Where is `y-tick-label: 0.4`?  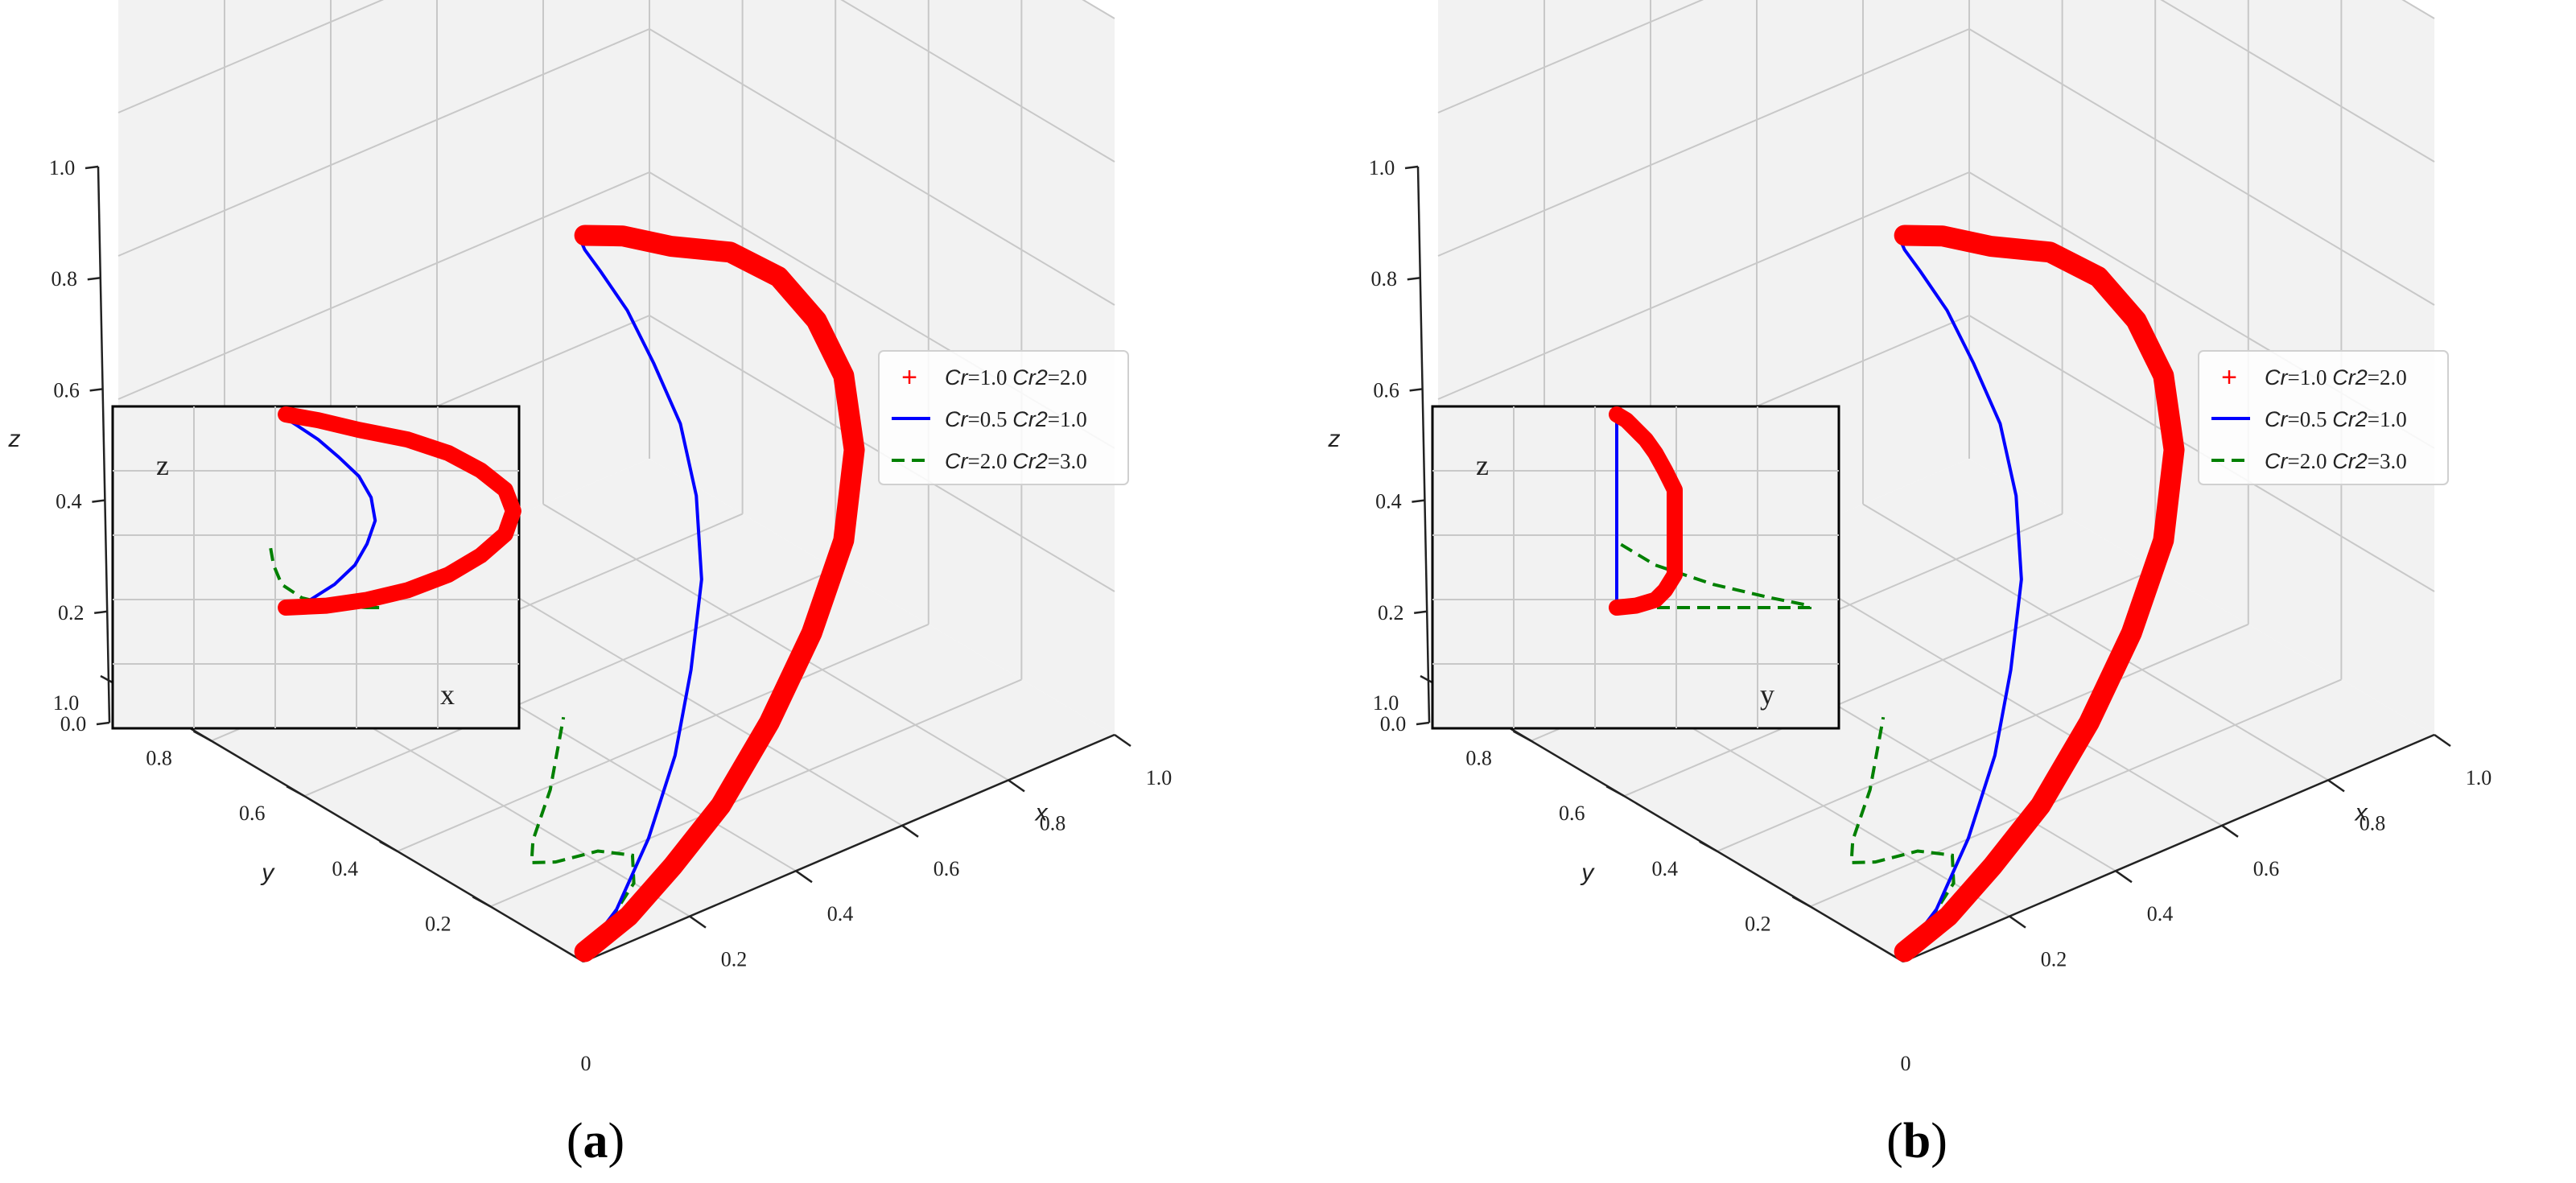 y-tick-label: 0.4 is located at coordinates (345, 868).